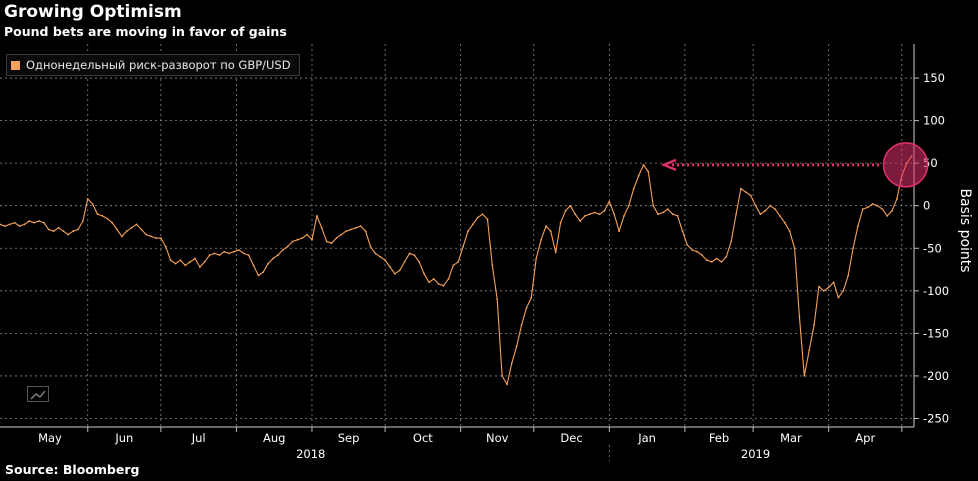 The image size is (978, 481). Describe the element at coordinates (965, 230) in the screenshot. I see `y-axis-title: Basis points` at that location.